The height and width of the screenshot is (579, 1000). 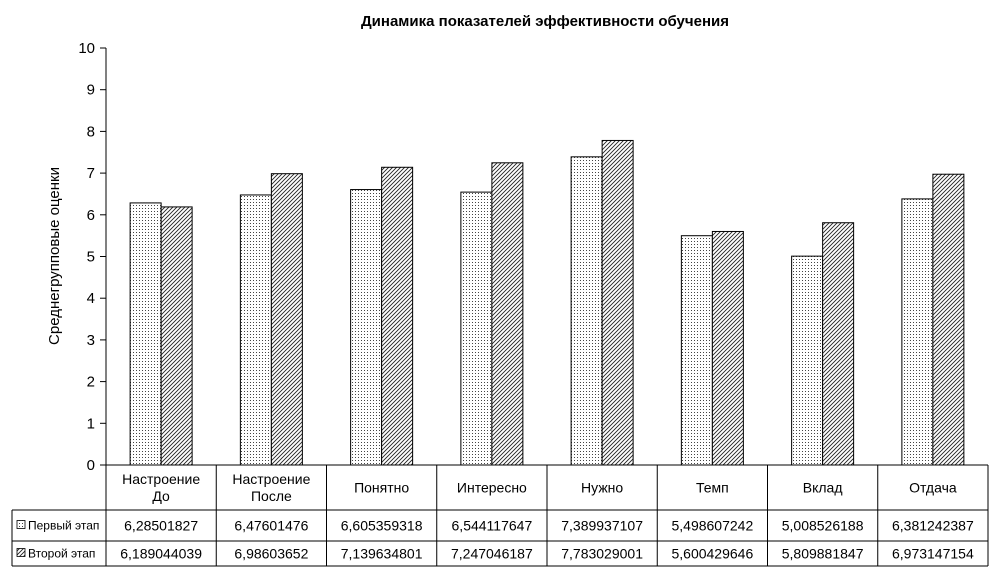 I want to click on category-label: Понятно, so click(x=381, y=488).